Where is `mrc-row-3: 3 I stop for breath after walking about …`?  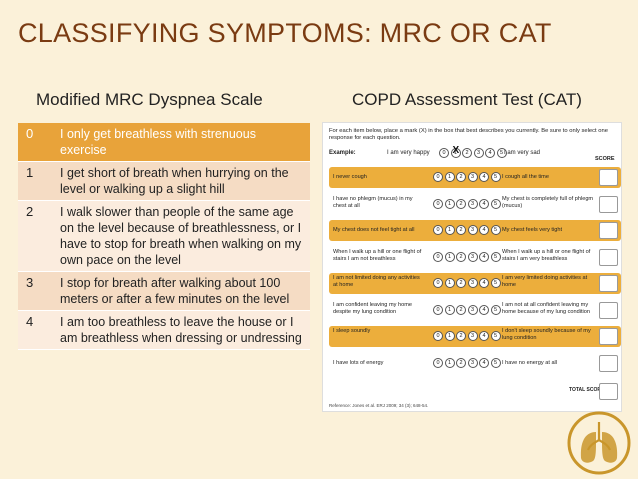
mrc-row-3: 3 I stop for breath after walking about … is located at coordinates (164, 291).